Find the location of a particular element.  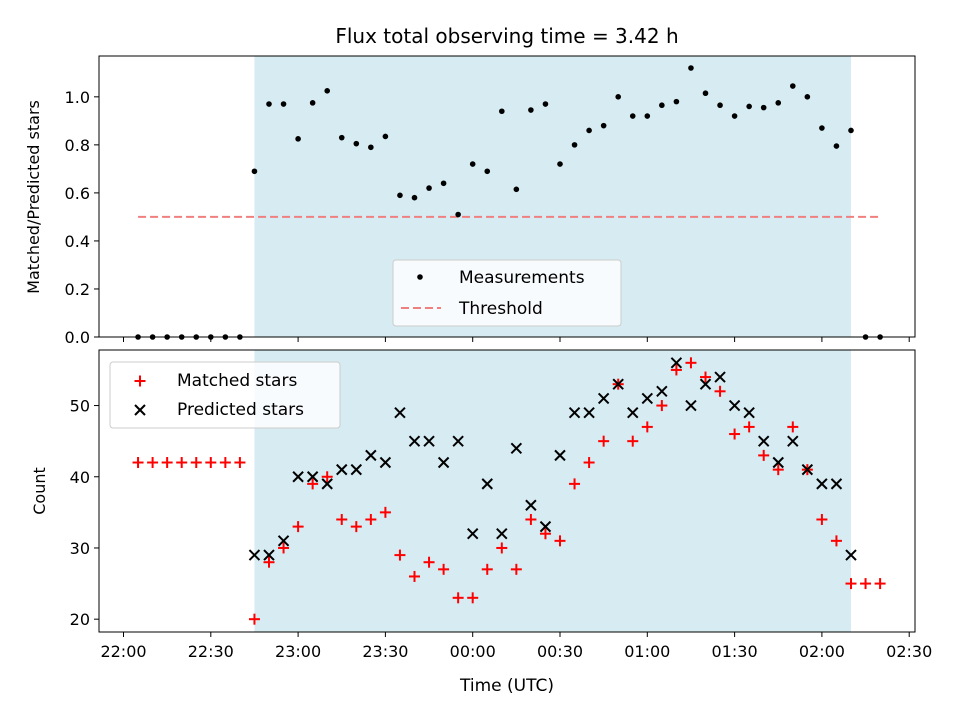

legend-measurements-label: Measurements is located at coordinates (522, 278).